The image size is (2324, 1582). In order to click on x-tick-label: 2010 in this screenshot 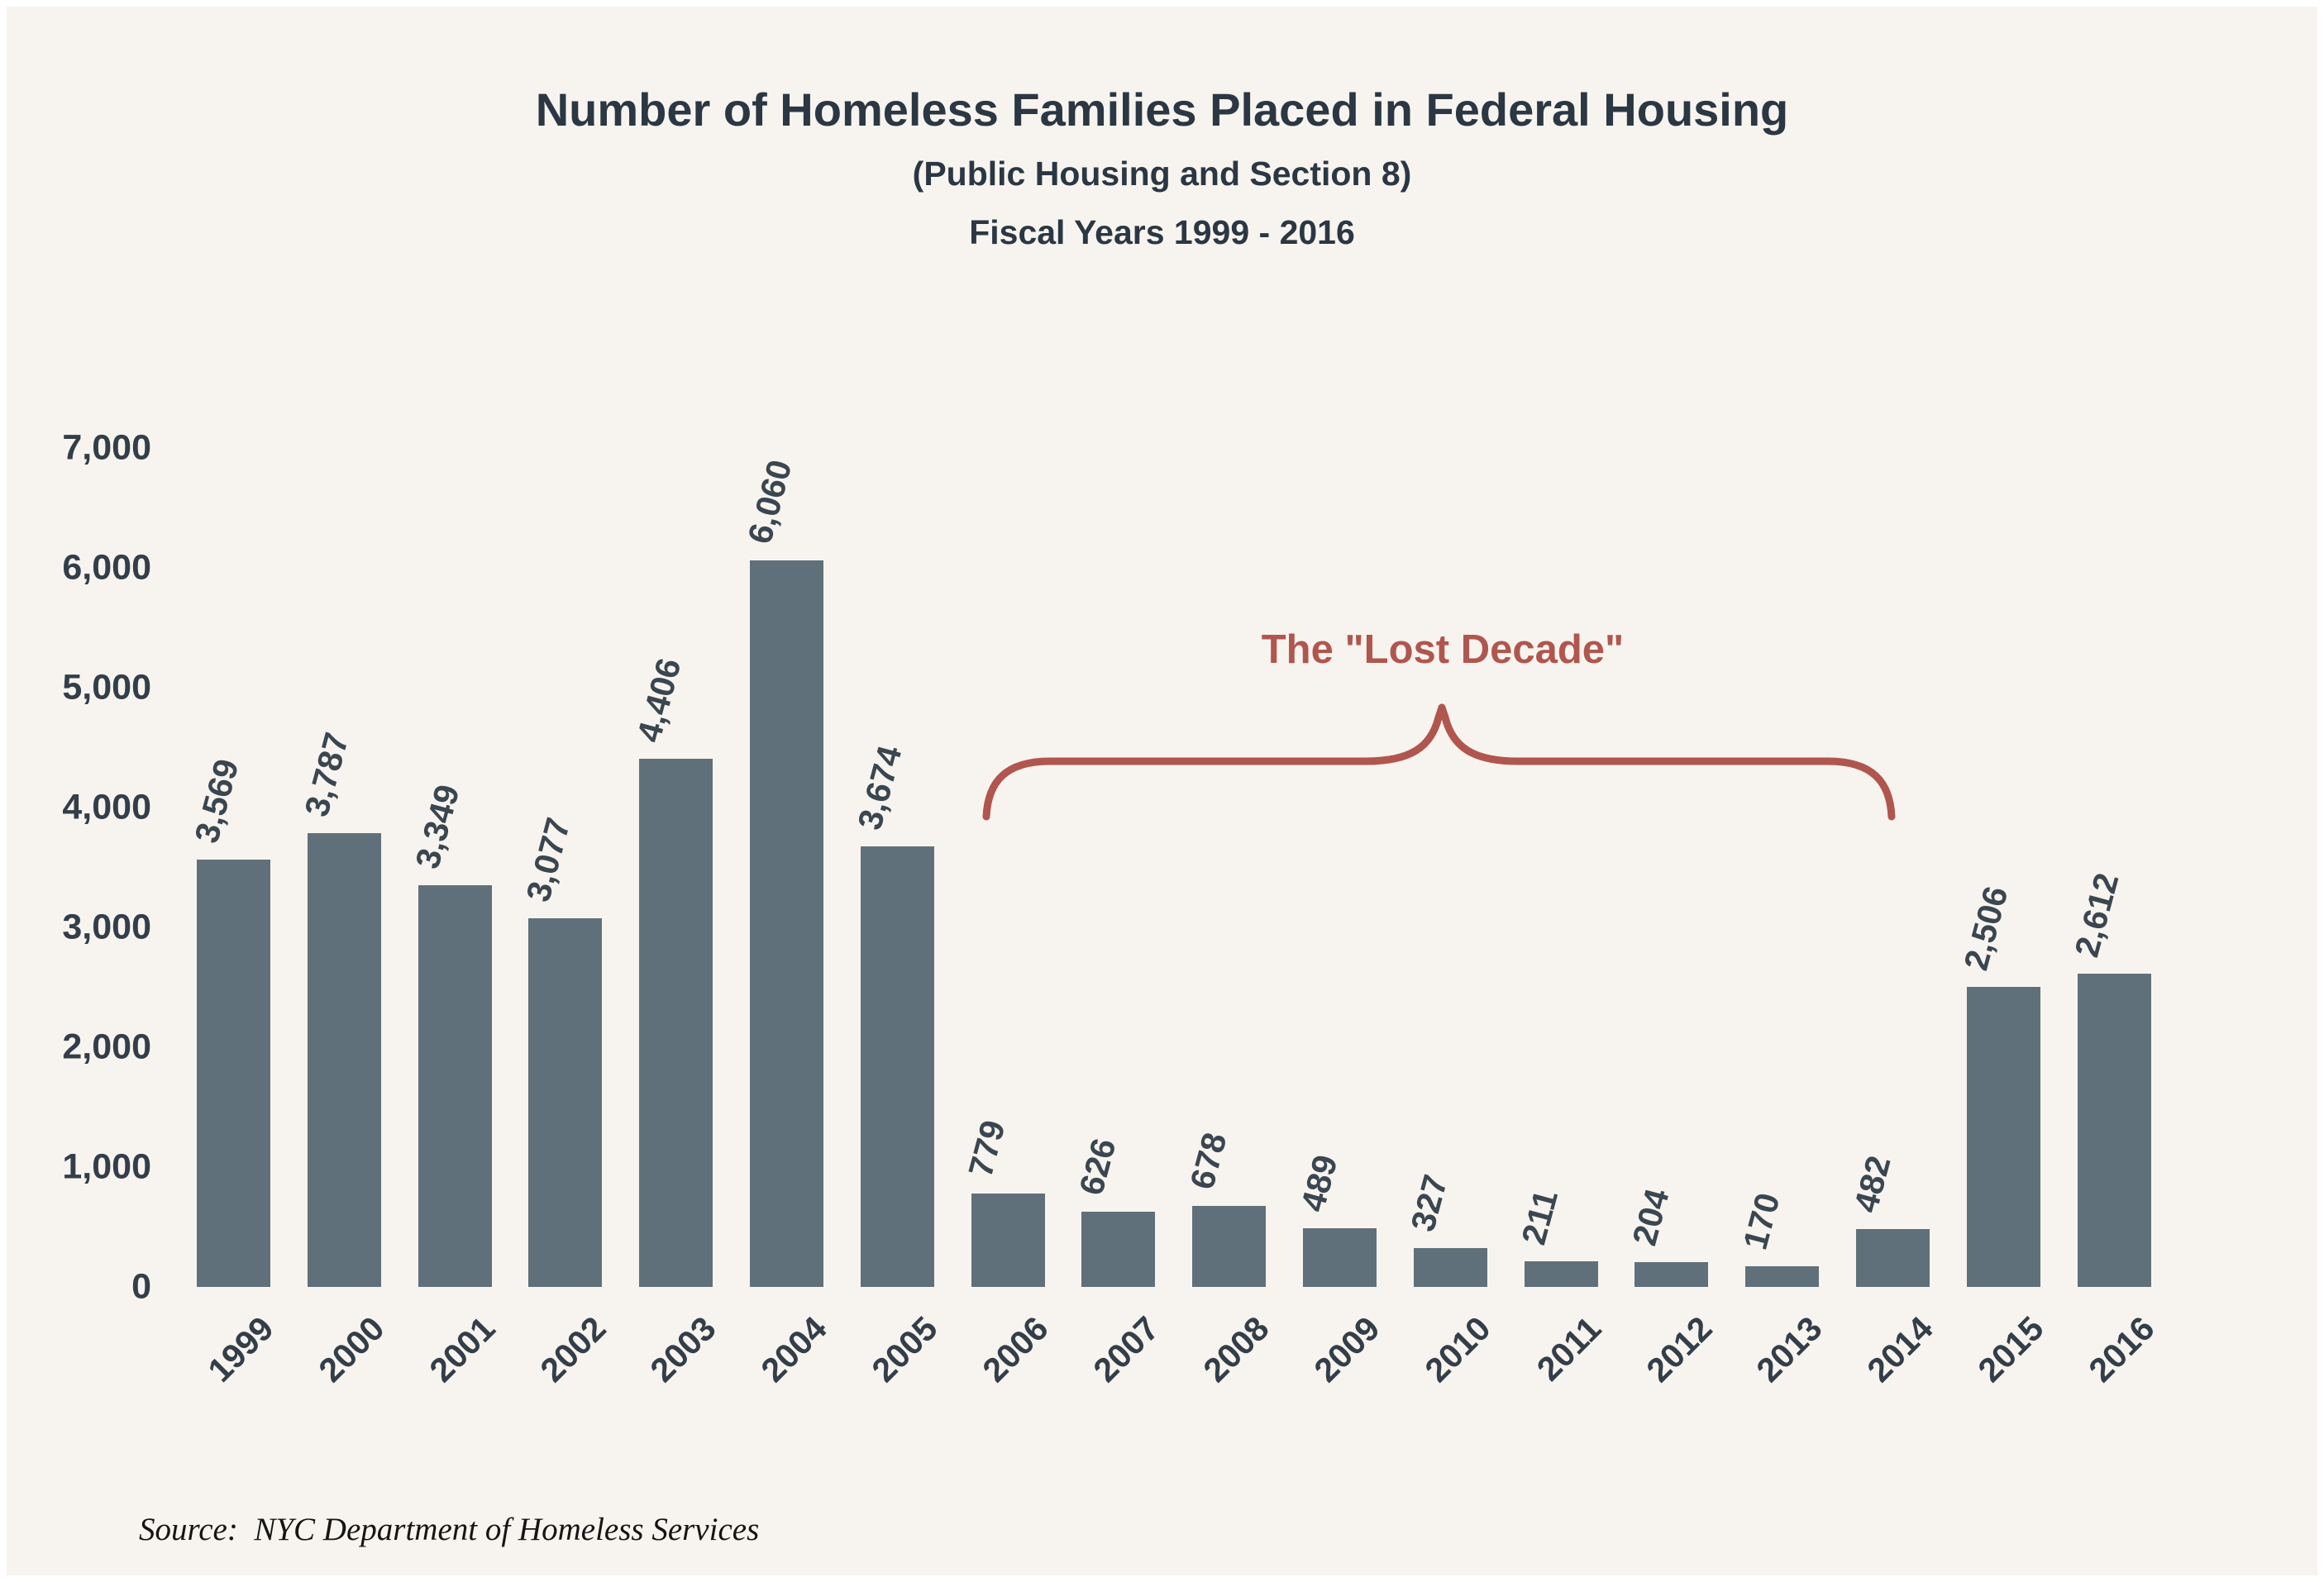, I will do `click(1457, 1348)`.